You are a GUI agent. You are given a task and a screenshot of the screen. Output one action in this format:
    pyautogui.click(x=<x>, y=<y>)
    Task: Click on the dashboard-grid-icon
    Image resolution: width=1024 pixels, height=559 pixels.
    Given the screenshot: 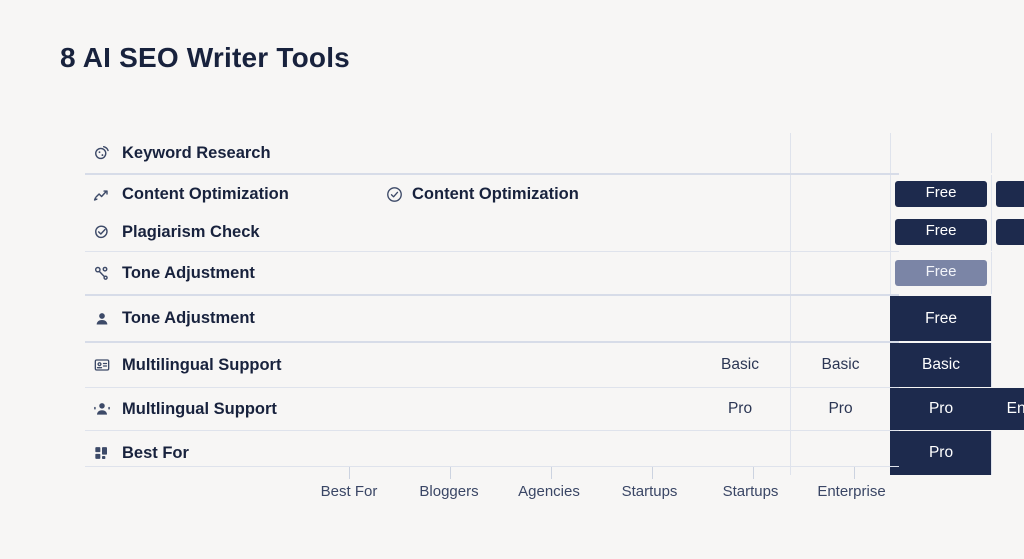 What is the action you would take?
    pyautogui.click(x=102, y=453)
    